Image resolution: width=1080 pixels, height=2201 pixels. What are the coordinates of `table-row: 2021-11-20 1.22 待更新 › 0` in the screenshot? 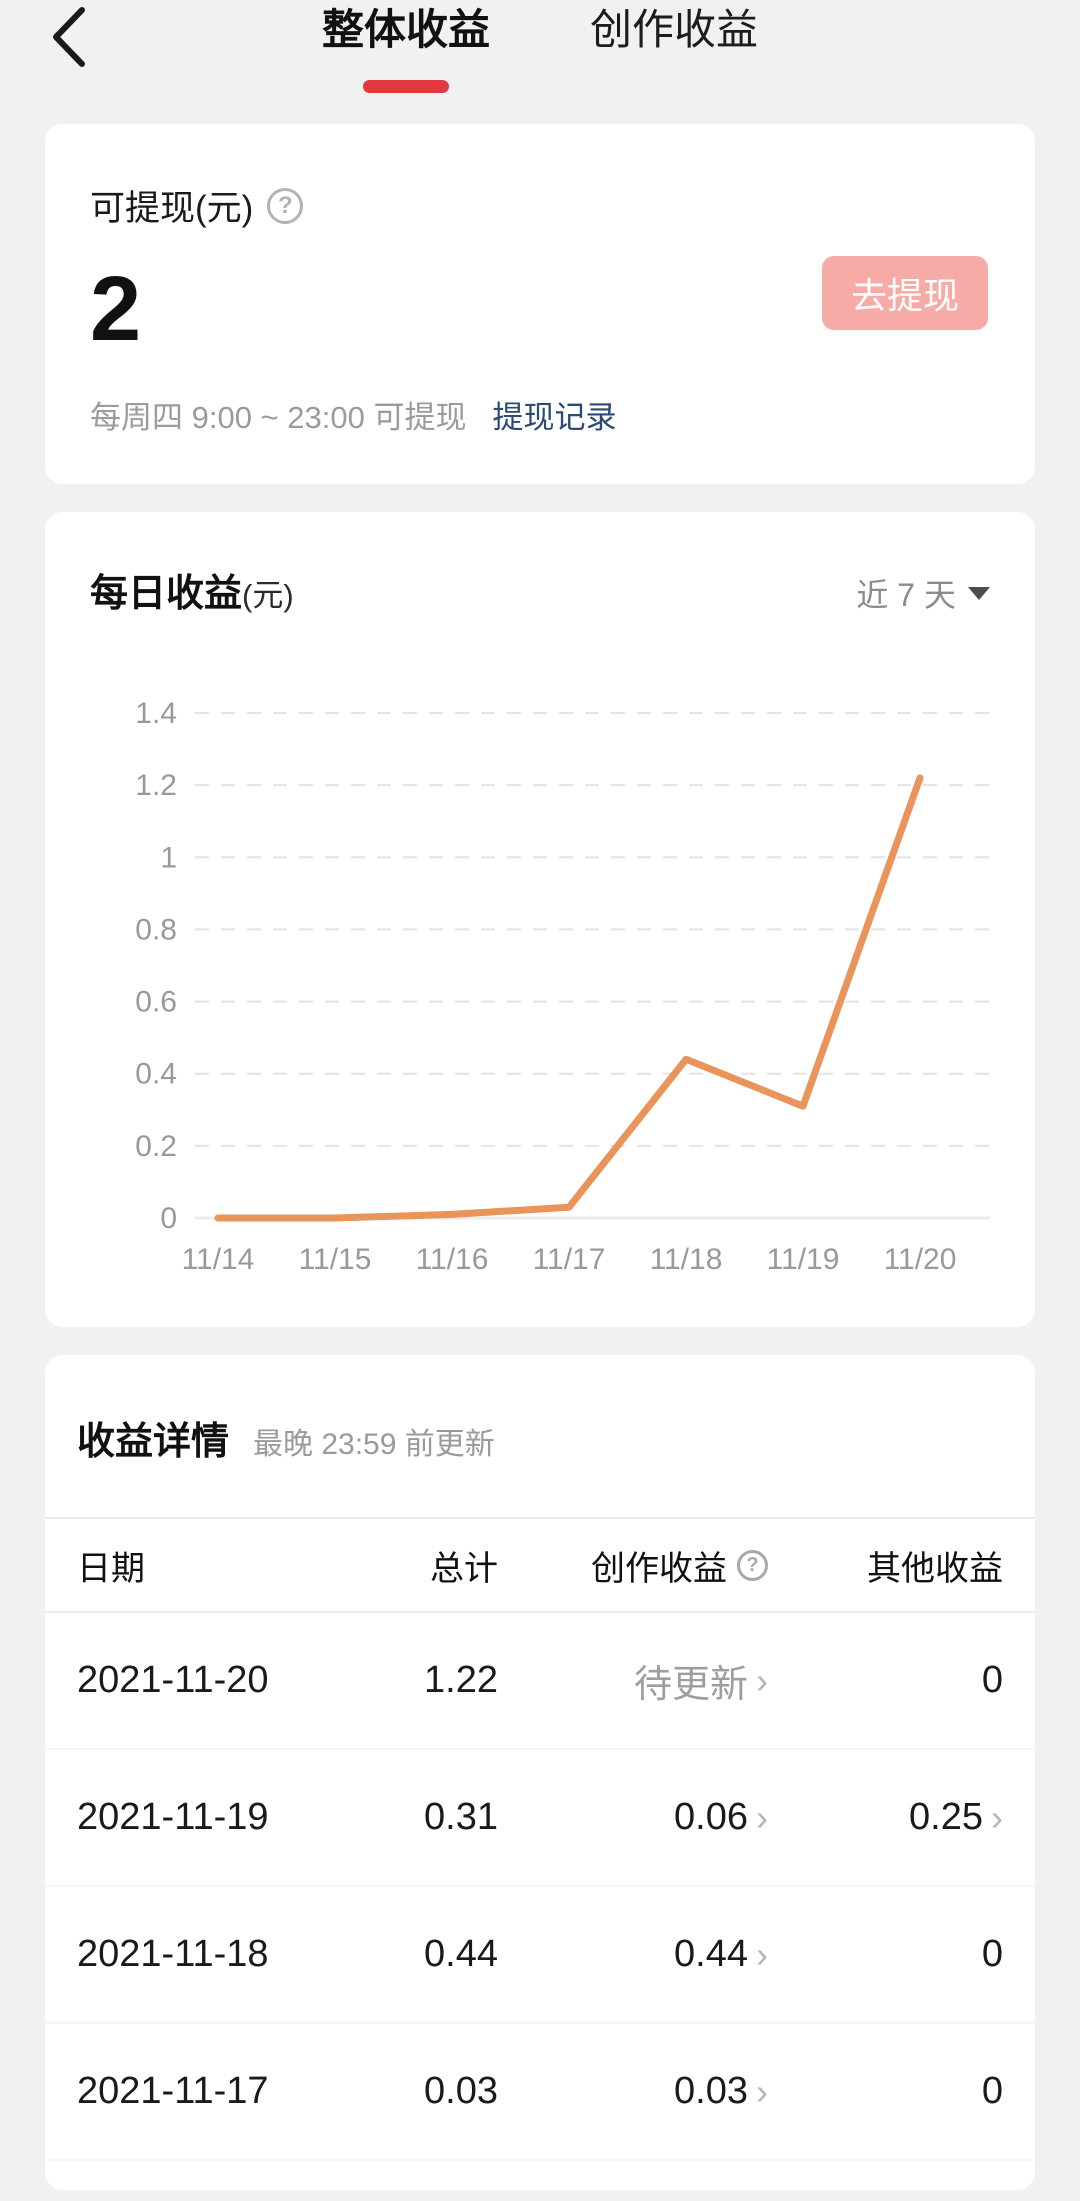 It's located at (540, 1681).